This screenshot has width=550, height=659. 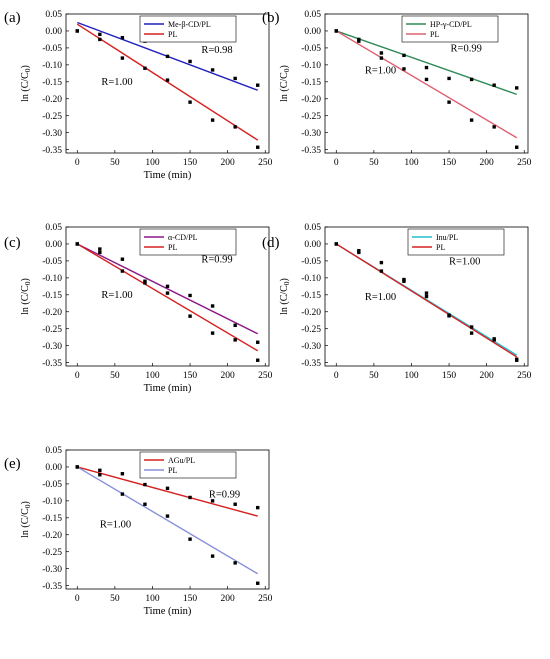 What do you see at coordinates (271, 243) in the screenshot?
I see `panel-label: (d)` at bounding box center [271, 243].